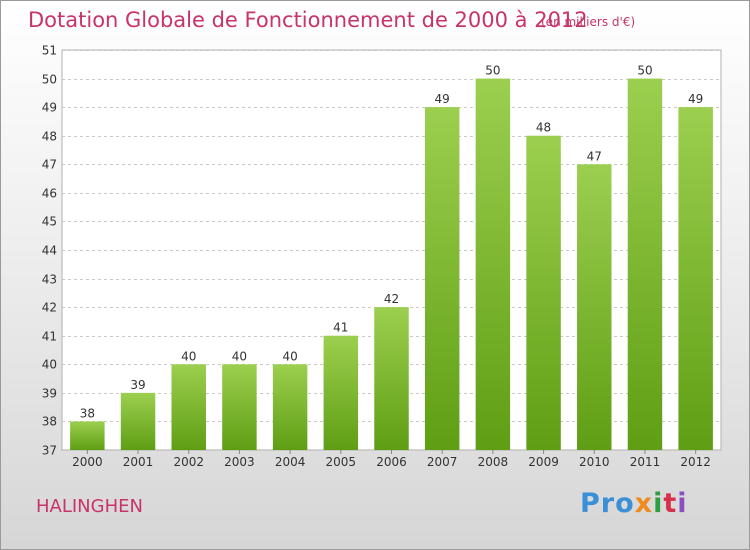 This screenshot has width=750, height=550. What do you see at coordinates (49, 451) in the screenshot?
I see `y-tick-label: 37` at bounding box center [49, 451].